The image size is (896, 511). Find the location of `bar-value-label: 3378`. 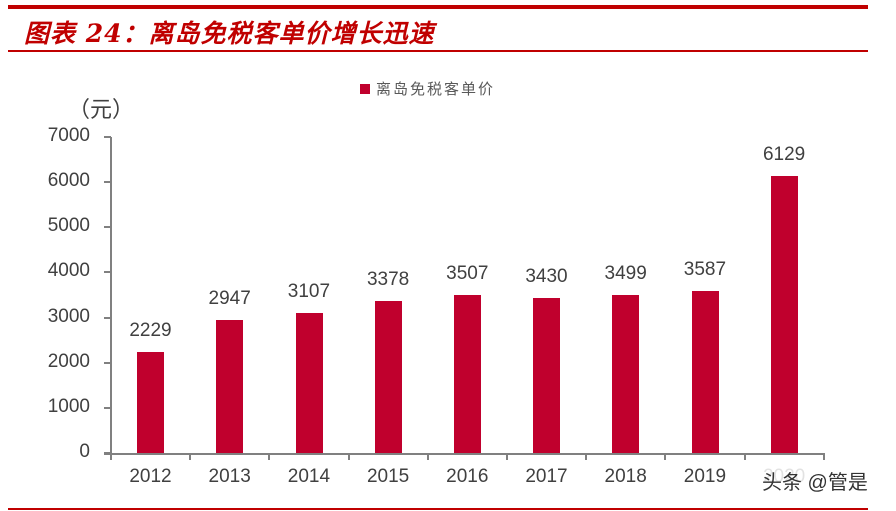

bar-value-label: 3378 is located at coordinates (388, 279).